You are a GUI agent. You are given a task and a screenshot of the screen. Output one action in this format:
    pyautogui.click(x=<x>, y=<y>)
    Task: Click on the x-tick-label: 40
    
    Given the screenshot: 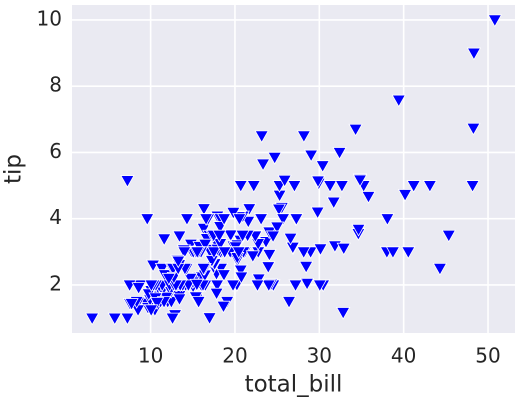 What is the action you would take?
    pyautogui.click(x=403, y=356)
    